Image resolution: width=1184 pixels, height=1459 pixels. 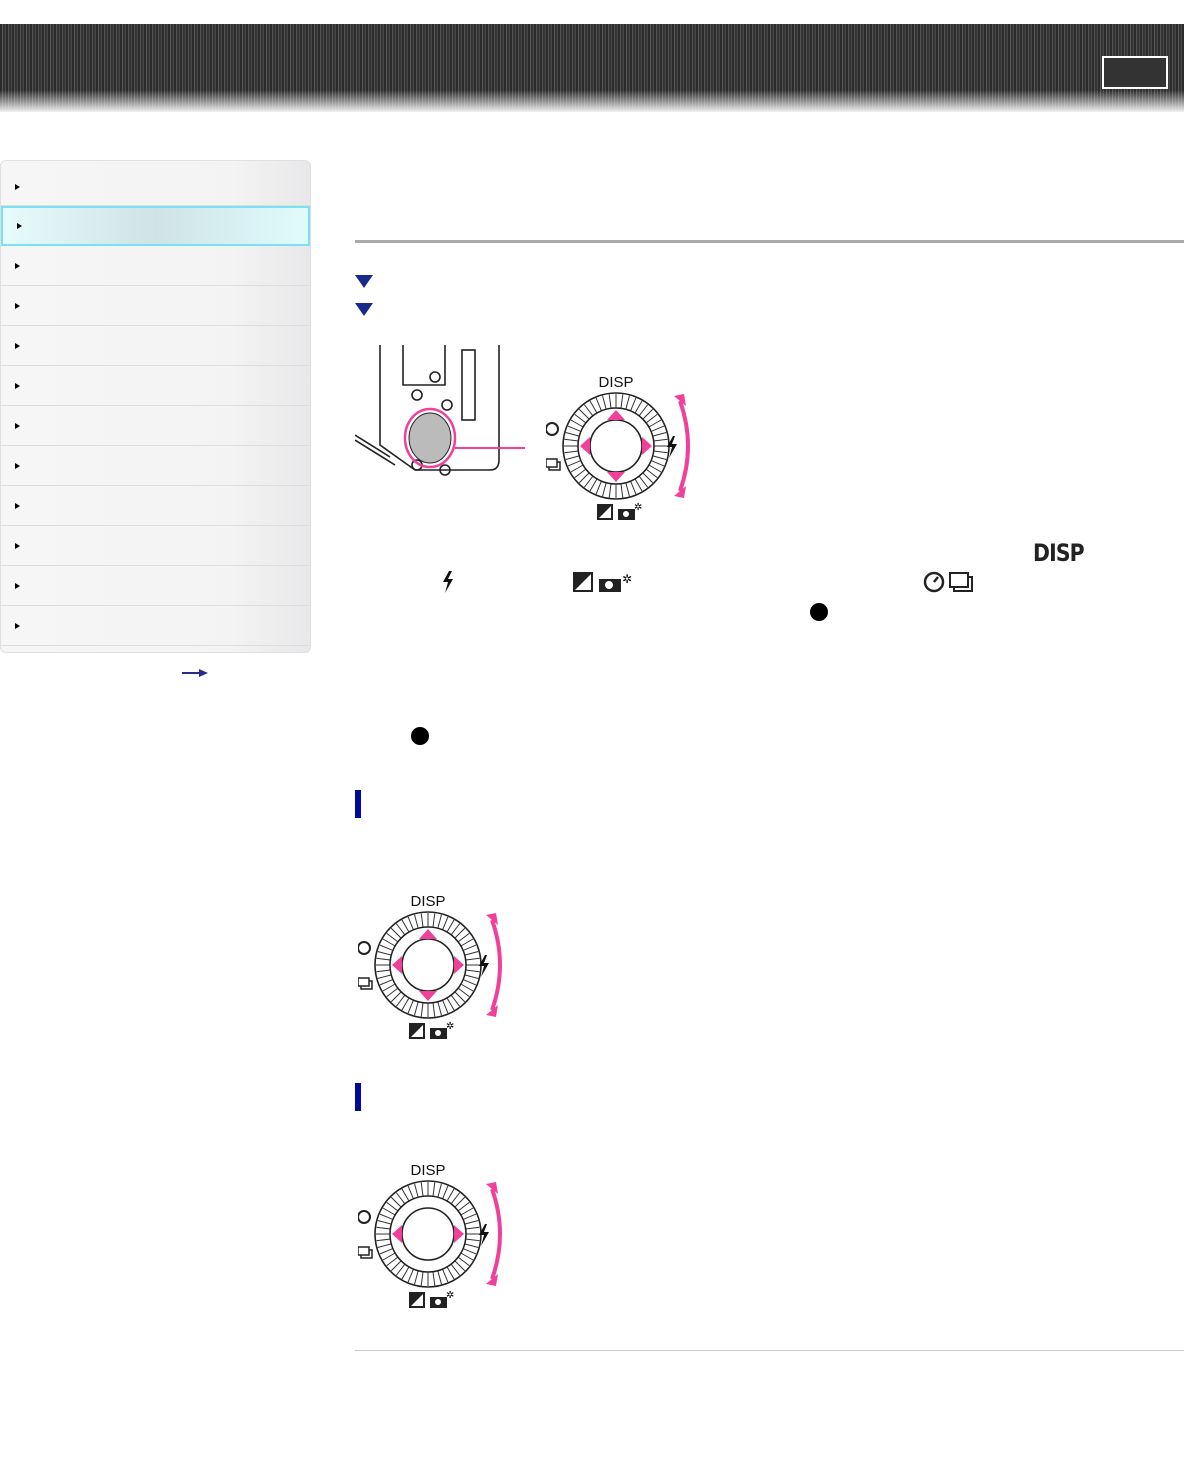 I want to click on arrow-right-icon, so click(x=195, y=673).